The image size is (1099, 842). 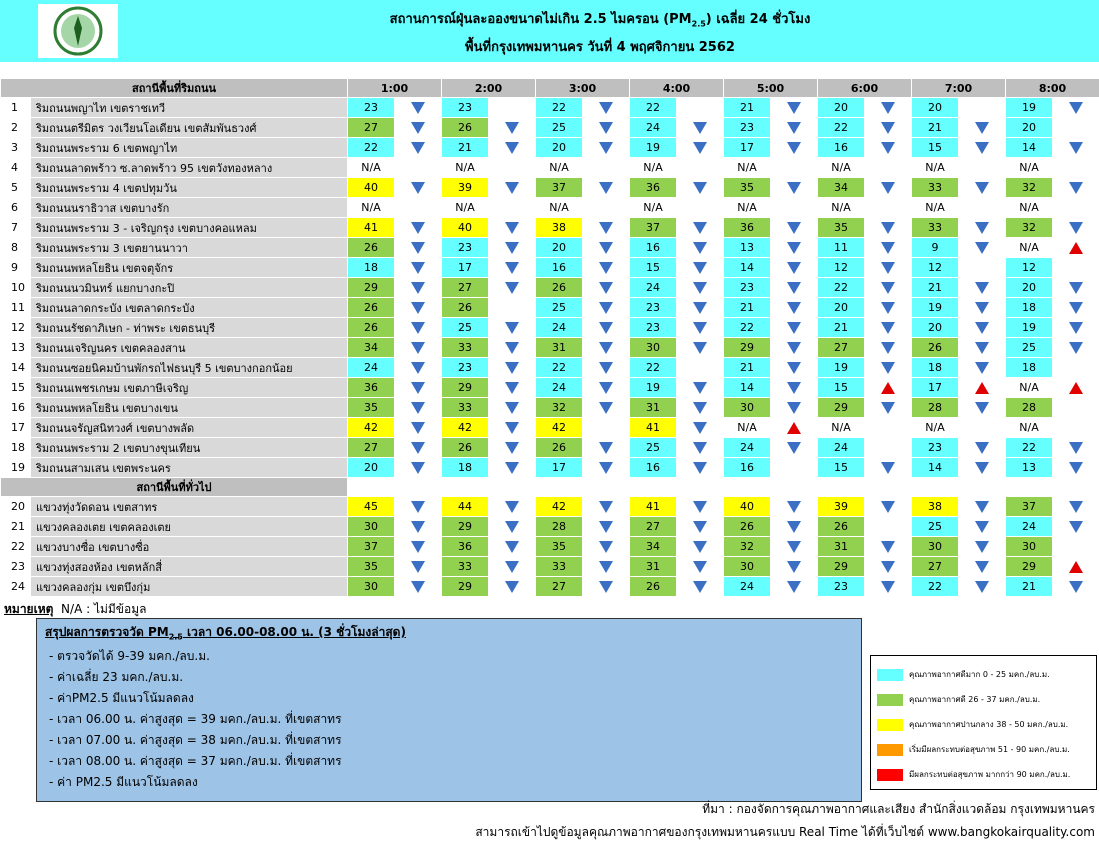 What do you see at coordinates (1052, 88) in the screenshot?
I see `hour-header: 8:00` at bounding box center [1052, 88].